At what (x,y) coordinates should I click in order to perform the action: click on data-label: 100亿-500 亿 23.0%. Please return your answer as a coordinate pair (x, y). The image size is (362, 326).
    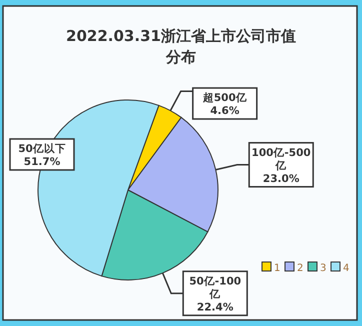
    Looking at the image, I should click on (281, 165).